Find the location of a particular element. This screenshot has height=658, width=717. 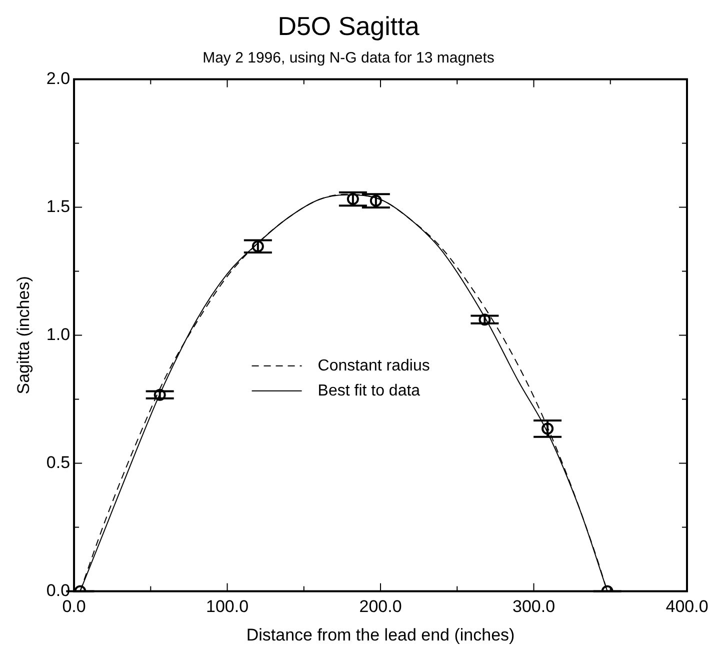

y-tick-label: 0.0 is located at coordinates (58, 590).